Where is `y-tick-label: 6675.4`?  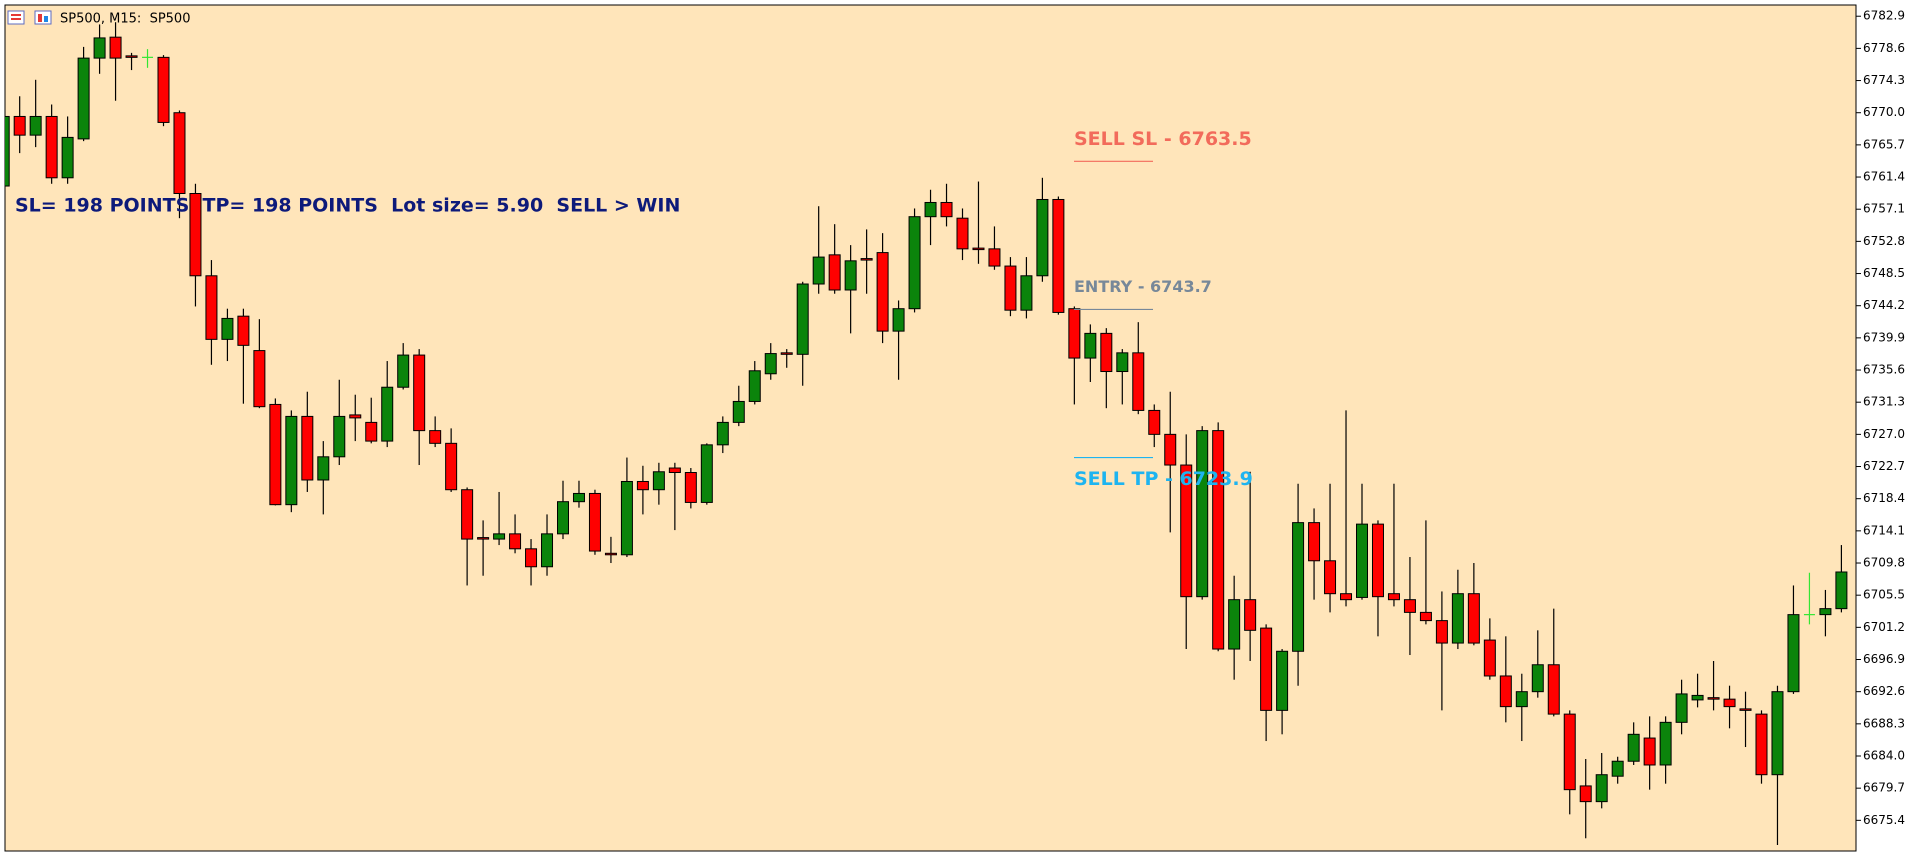
y-tick-label: 6675.4 is located at coordinates (1884, 820).